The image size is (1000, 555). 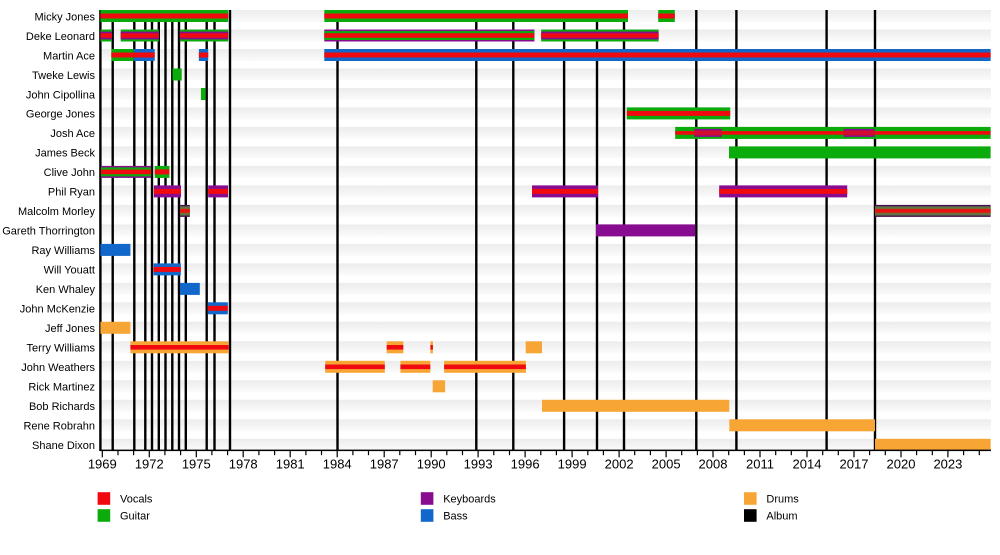 I want to click on svg-text: George Jones, so click(x=61, y=115).